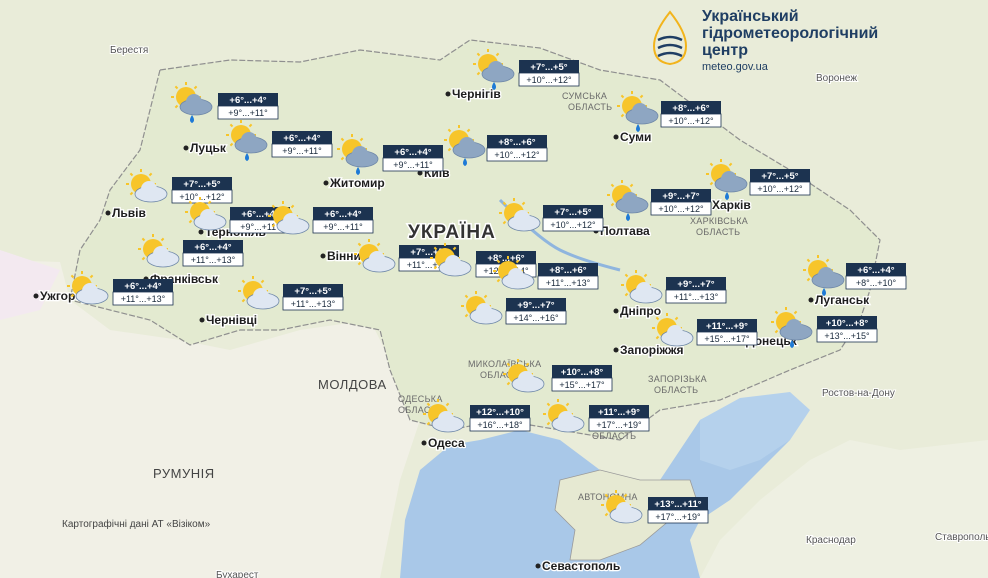 This screenshot has height=578, width=988. I want to click on region-label: ОБЛАСТЬ, so click(420, 410).